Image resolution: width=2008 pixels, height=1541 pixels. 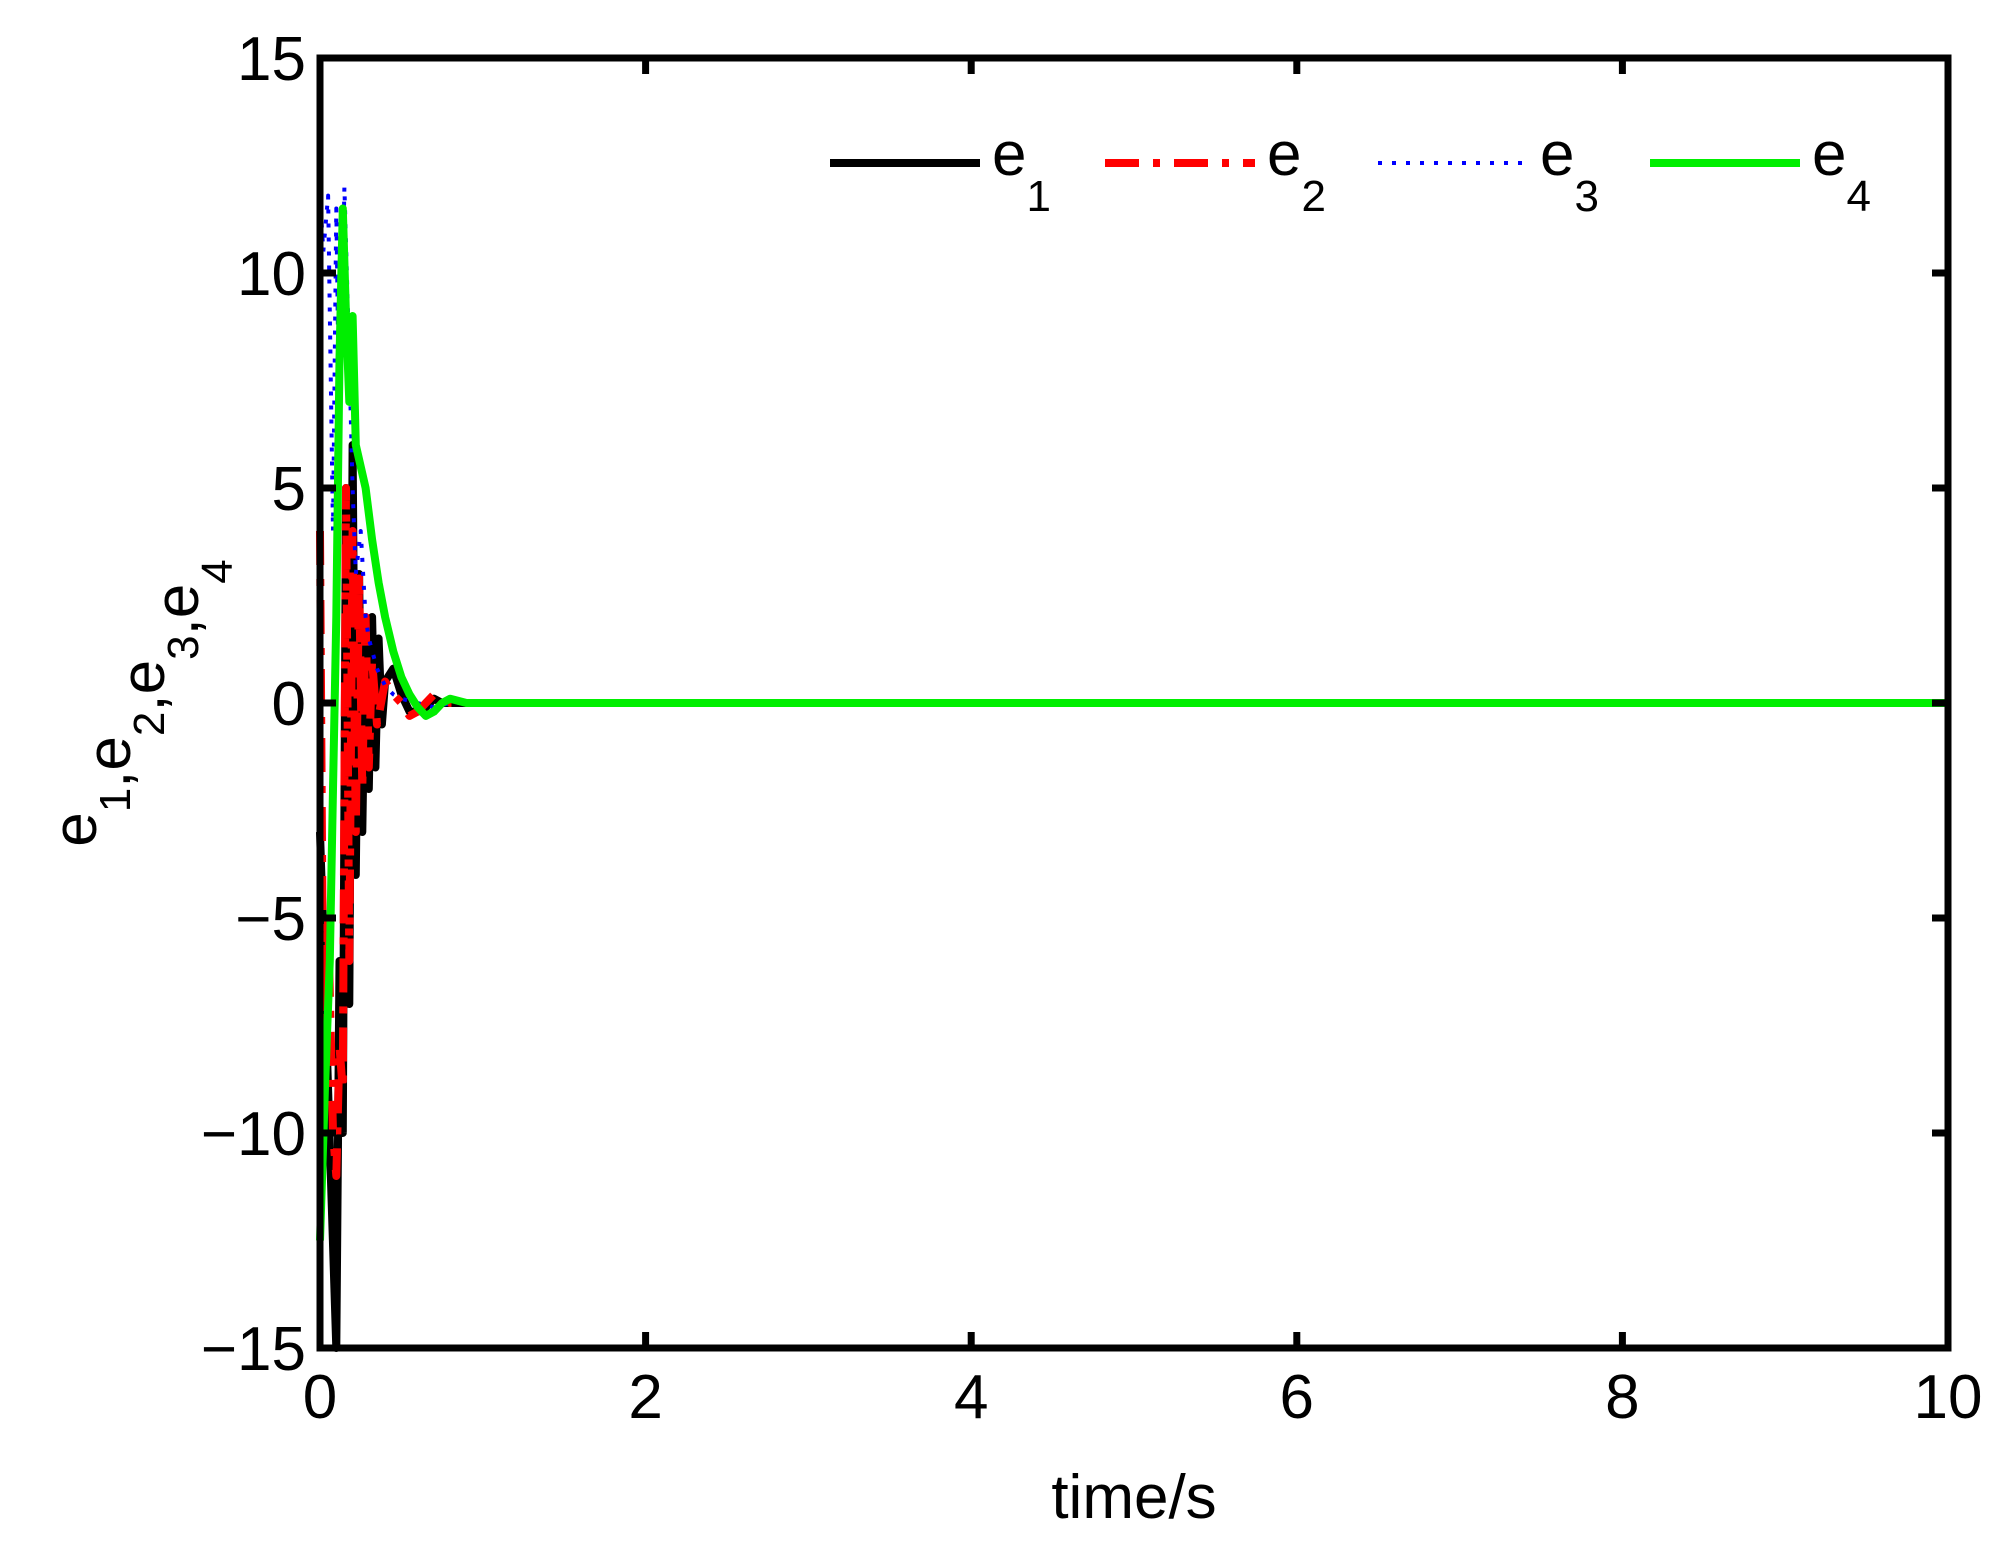 I want to click on y-tick-label: −15, so click(x=253, y=1349).